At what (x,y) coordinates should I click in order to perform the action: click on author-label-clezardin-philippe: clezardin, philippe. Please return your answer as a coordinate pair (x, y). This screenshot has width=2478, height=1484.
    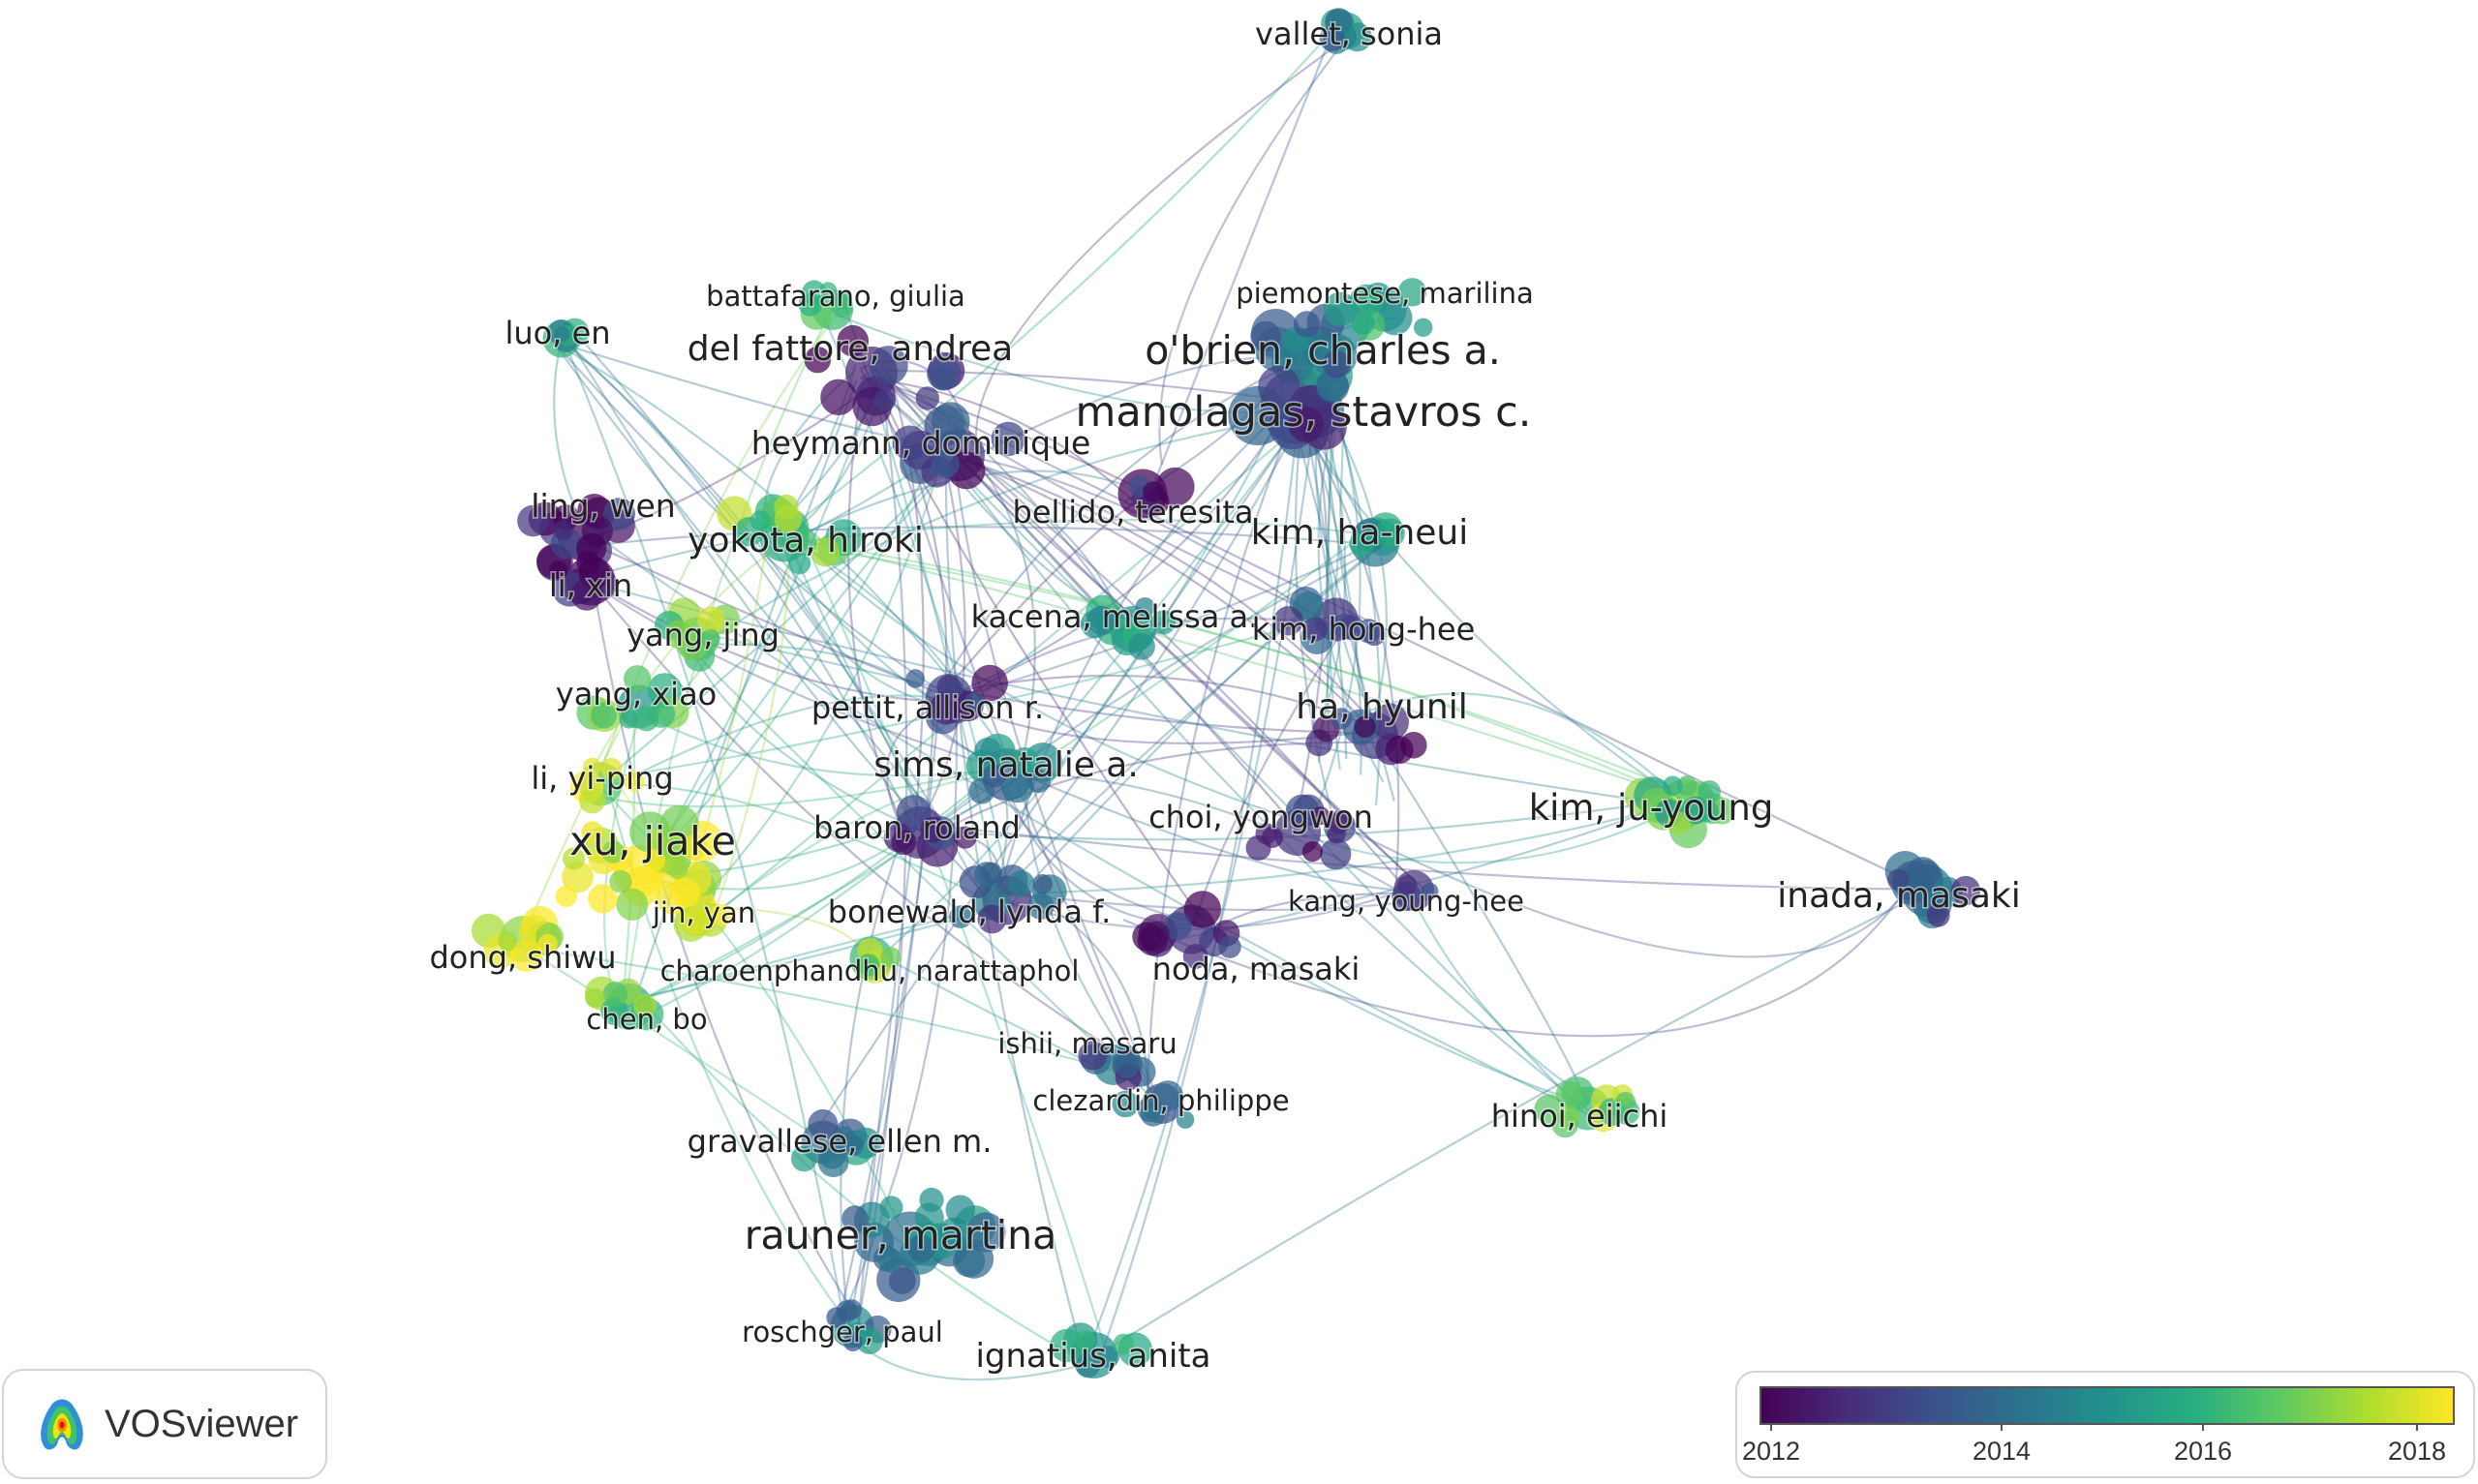
    Looking at the image, I should click on (1161, 1101).